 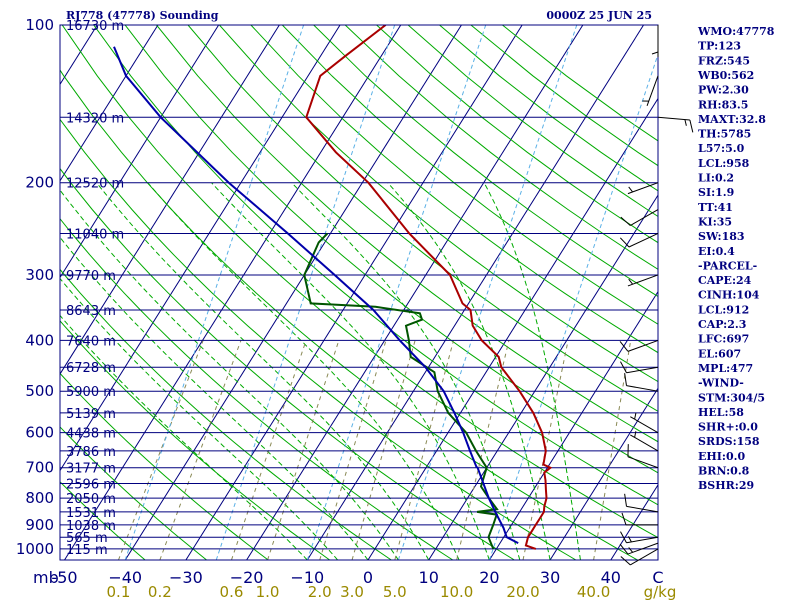 I want to click on index-value: LCL:958, so click(x=724, y=163).